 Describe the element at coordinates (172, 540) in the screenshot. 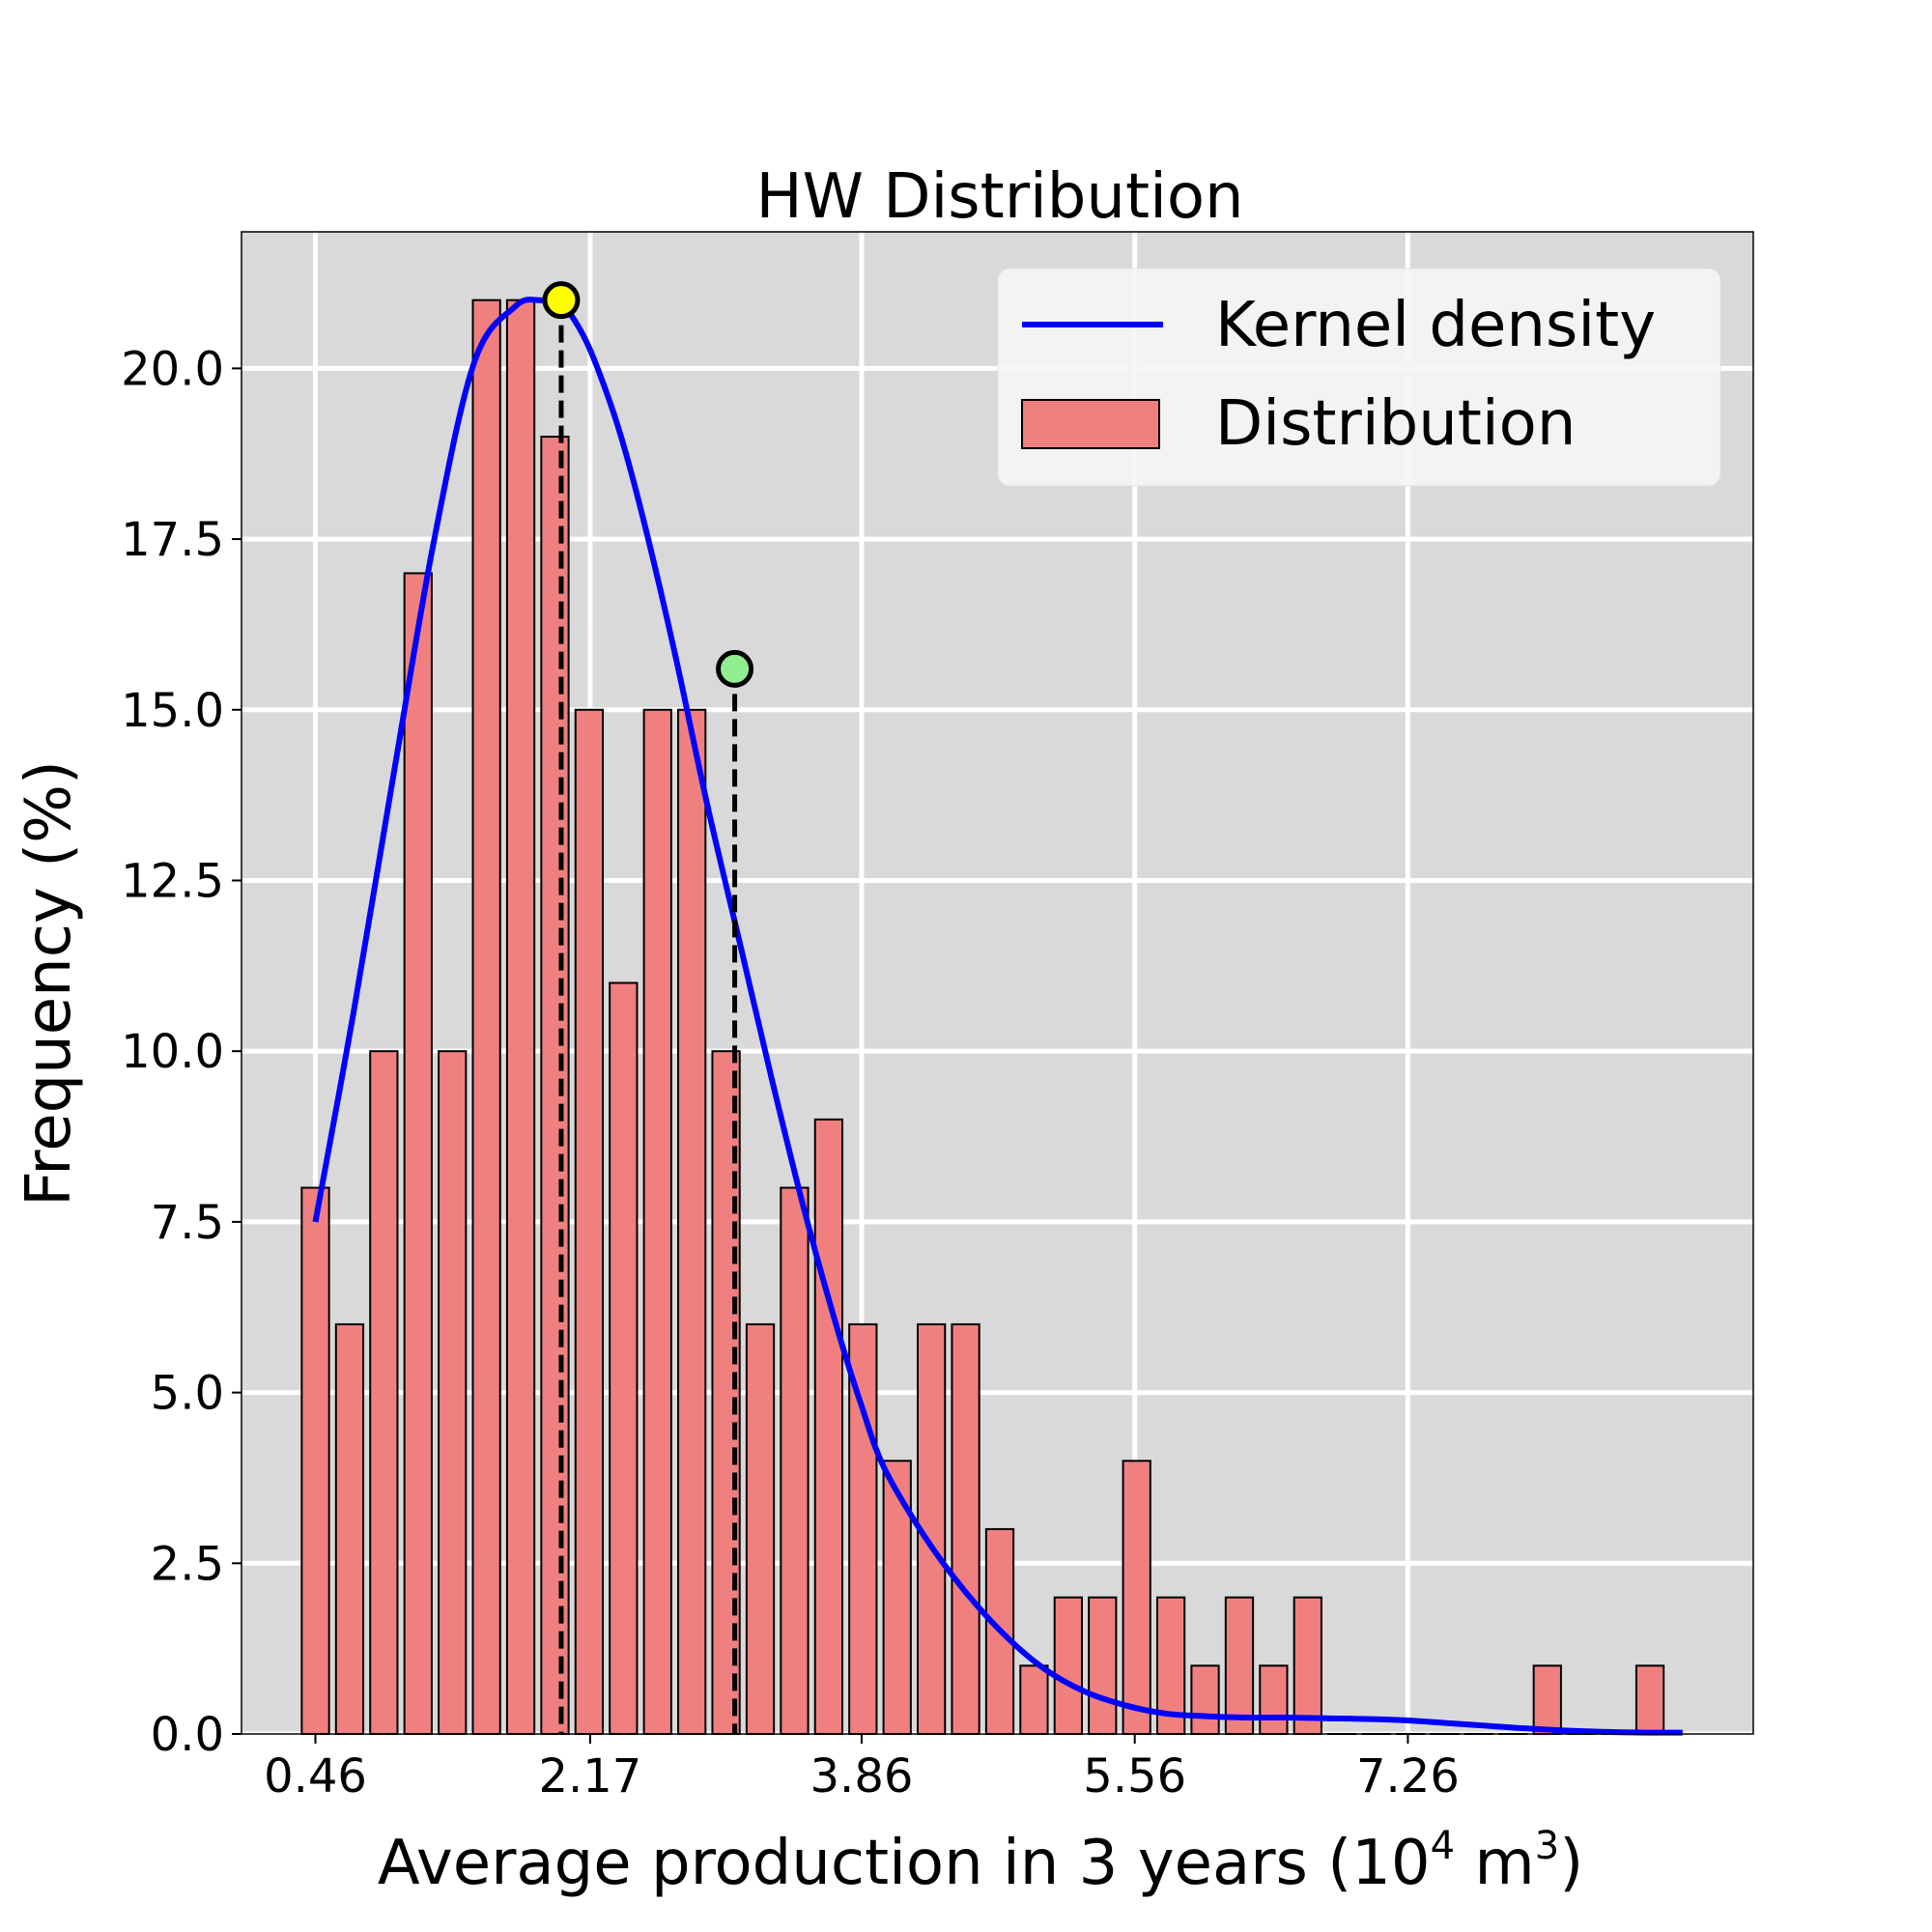

I see `y-tick-label: 17.5` at that location.